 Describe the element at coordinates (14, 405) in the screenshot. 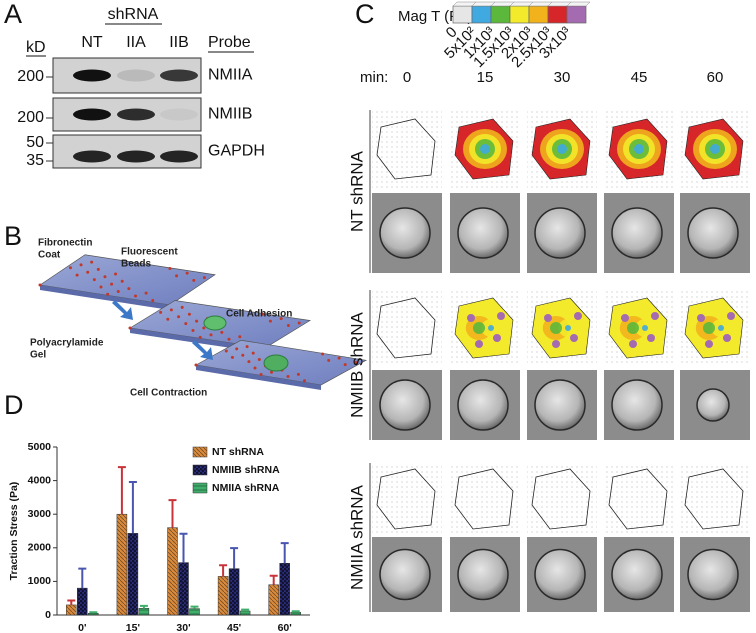

I see `panel-letter: D` at that location.